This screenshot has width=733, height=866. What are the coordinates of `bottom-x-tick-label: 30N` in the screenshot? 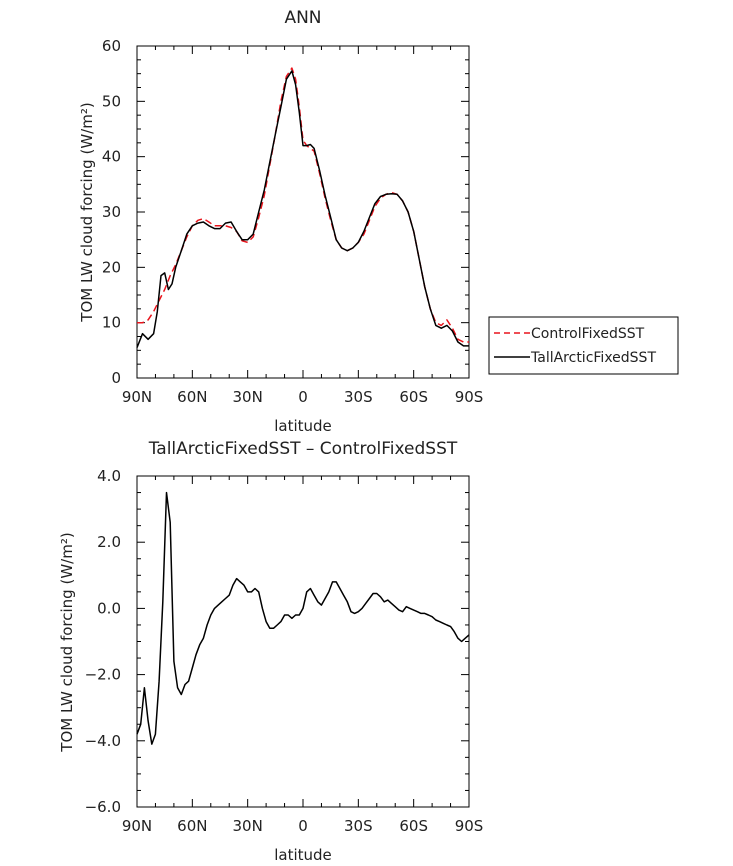 It's located at (248, 826).